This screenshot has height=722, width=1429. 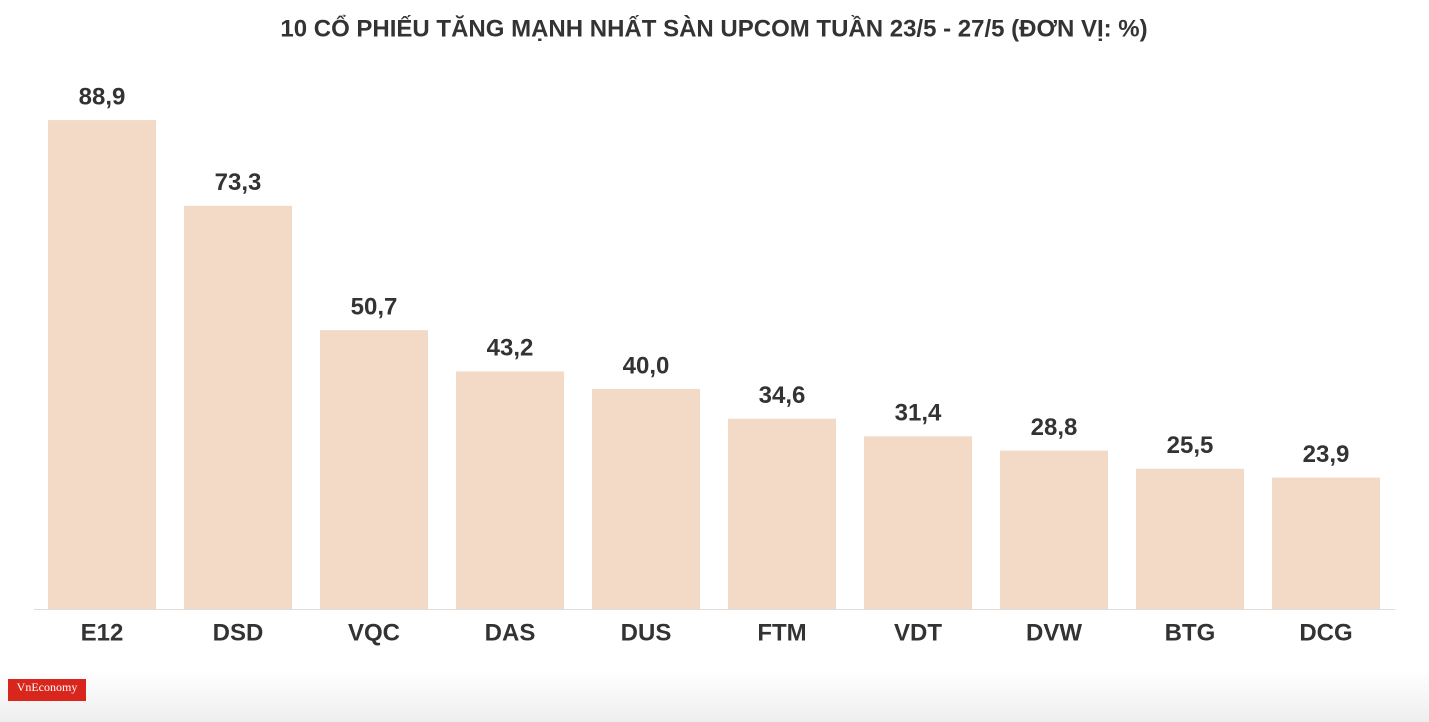 What do you see at coordinates (782, 395) in the screenshot?
I see `value-label: 34,6` at bounding box center [782, 395].